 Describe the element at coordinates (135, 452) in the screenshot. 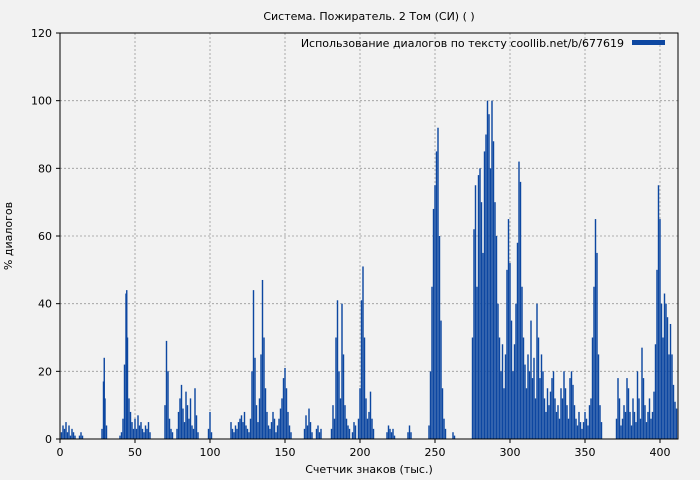

I see `x-tick-label: 50` at that location.